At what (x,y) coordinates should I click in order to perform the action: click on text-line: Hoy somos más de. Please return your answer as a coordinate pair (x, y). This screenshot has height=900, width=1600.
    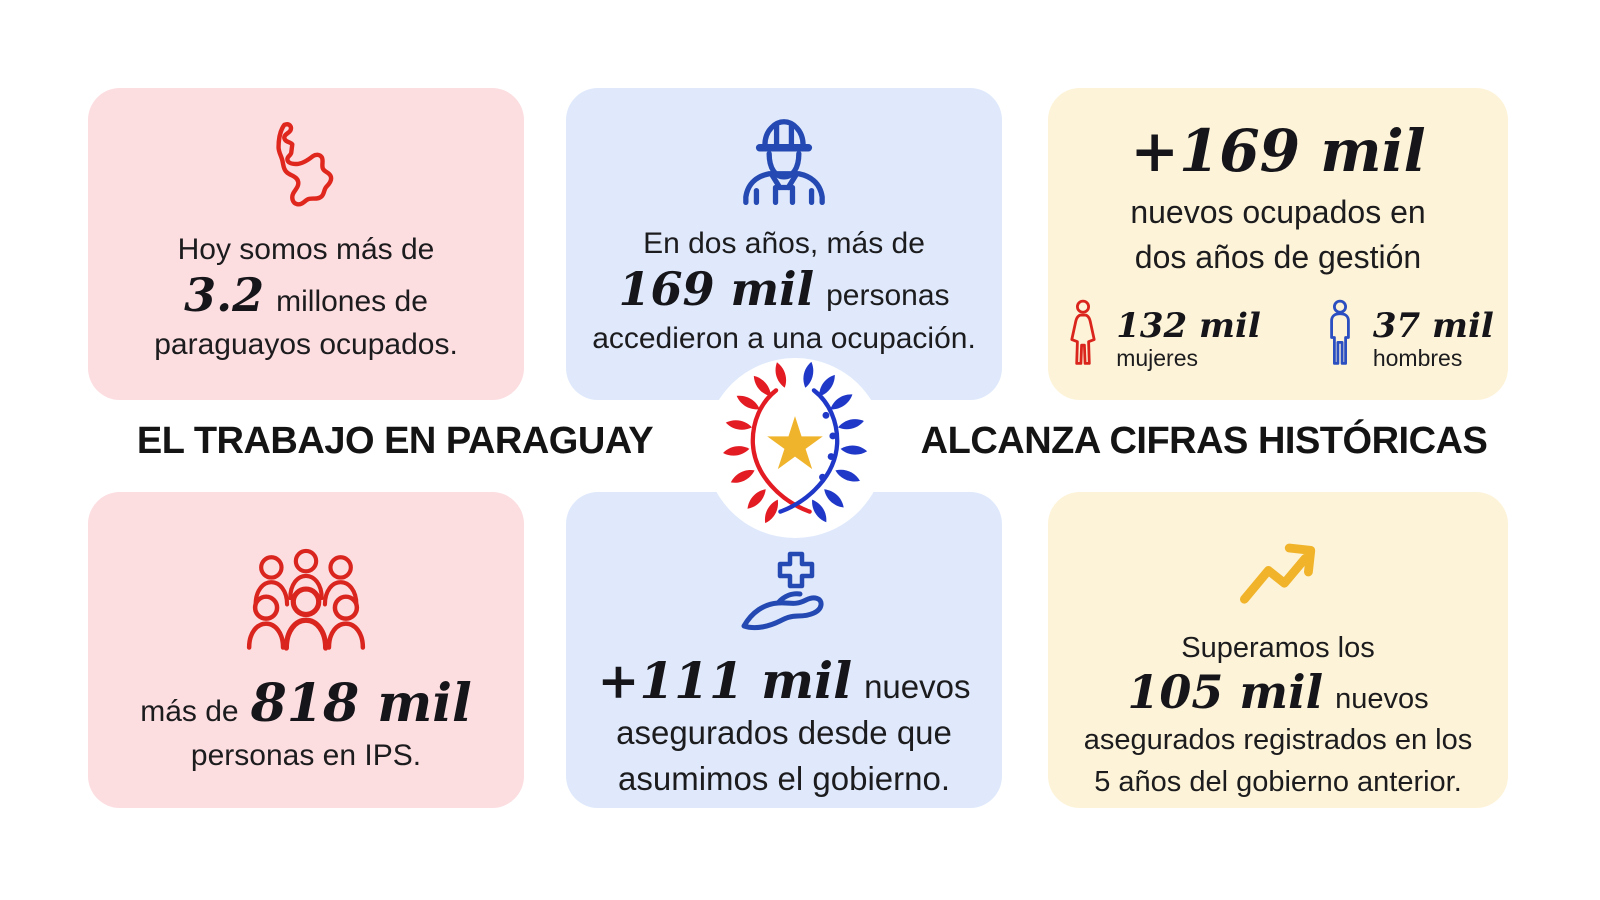
    Looking at the image, I should click on (306, 249).